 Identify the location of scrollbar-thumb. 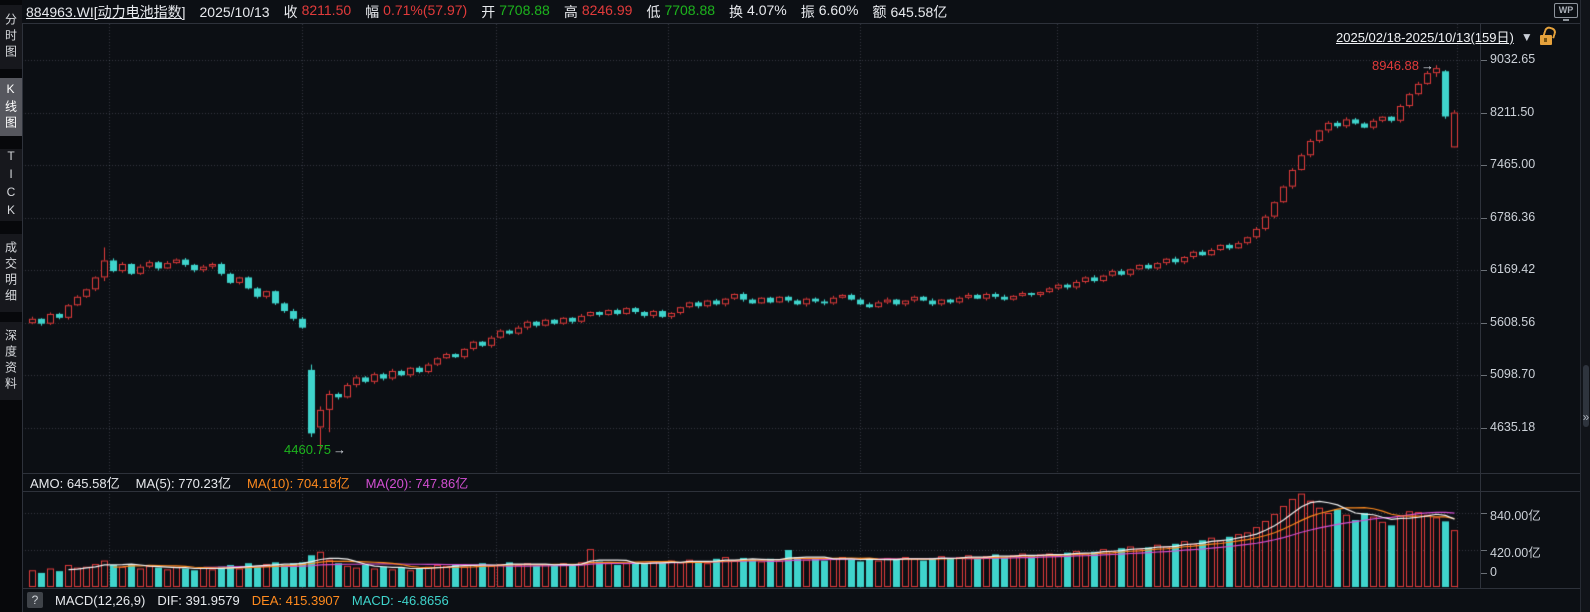
(1586, 396).